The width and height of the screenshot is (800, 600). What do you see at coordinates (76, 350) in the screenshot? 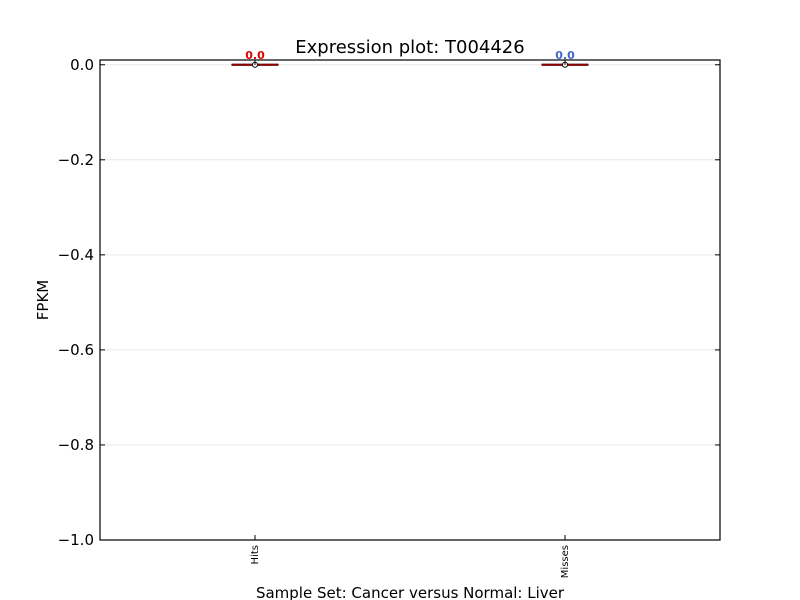
I see `y-tick-label: −0.6` at bounding box center [76, 350].